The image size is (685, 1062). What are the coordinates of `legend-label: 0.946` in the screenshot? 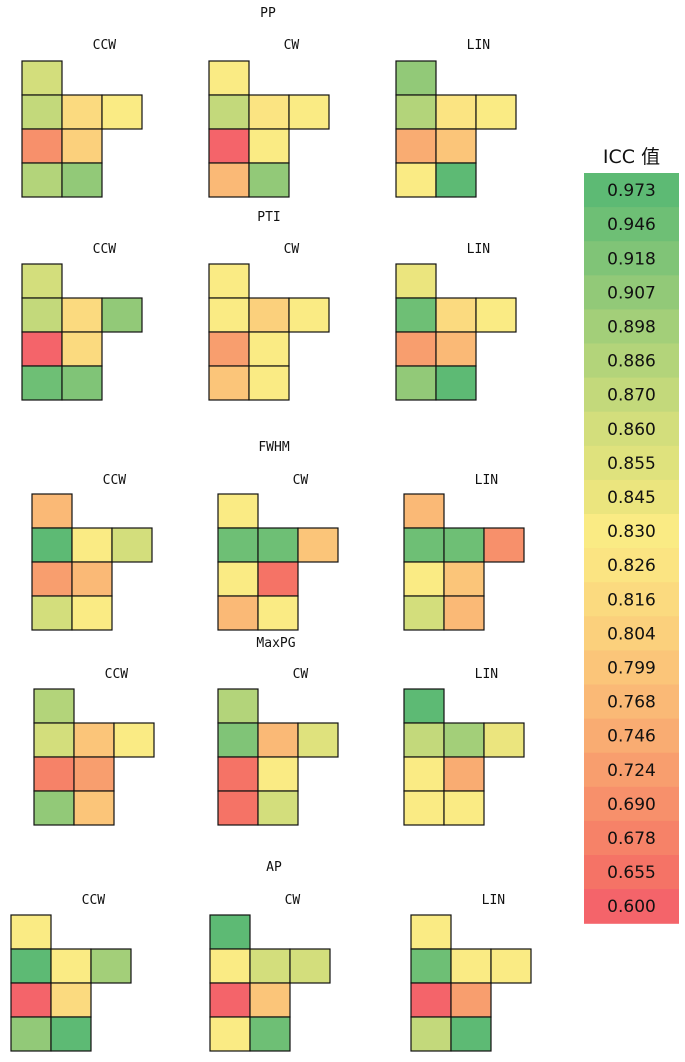 It's located at (631, 225).